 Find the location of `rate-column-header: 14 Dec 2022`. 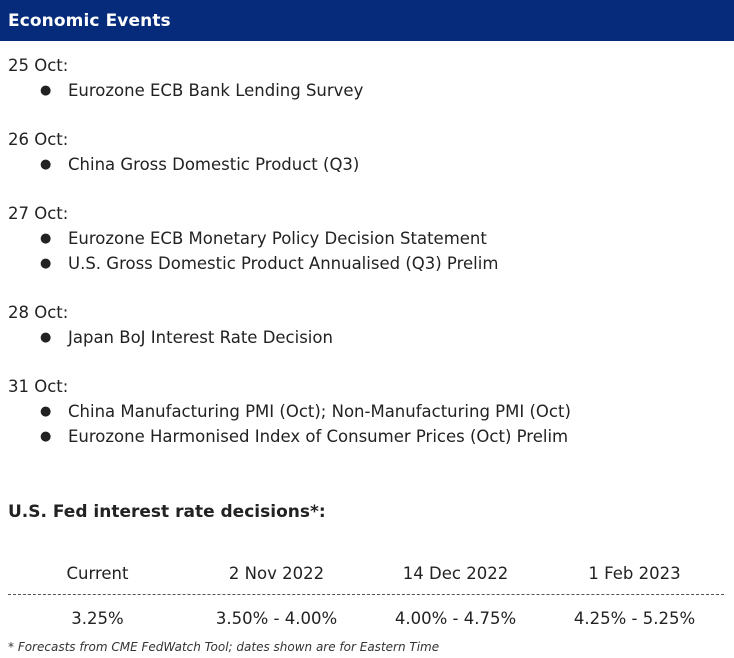

rate-column-header: 14 Dec 2022 is located at coordinates (455, 573).